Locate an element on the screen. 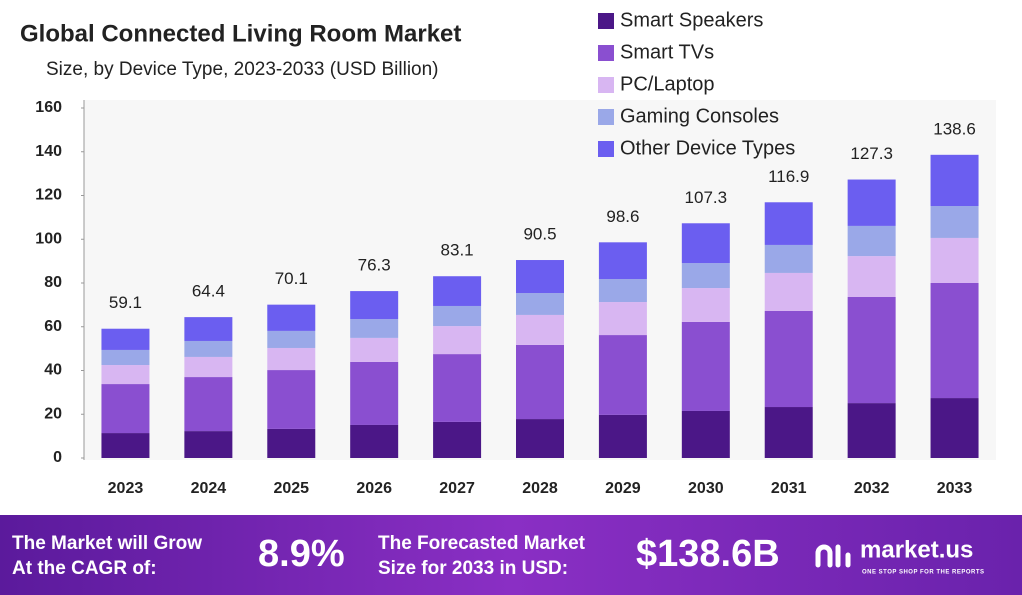  brand: market.us is located at coordinates (916, 549).